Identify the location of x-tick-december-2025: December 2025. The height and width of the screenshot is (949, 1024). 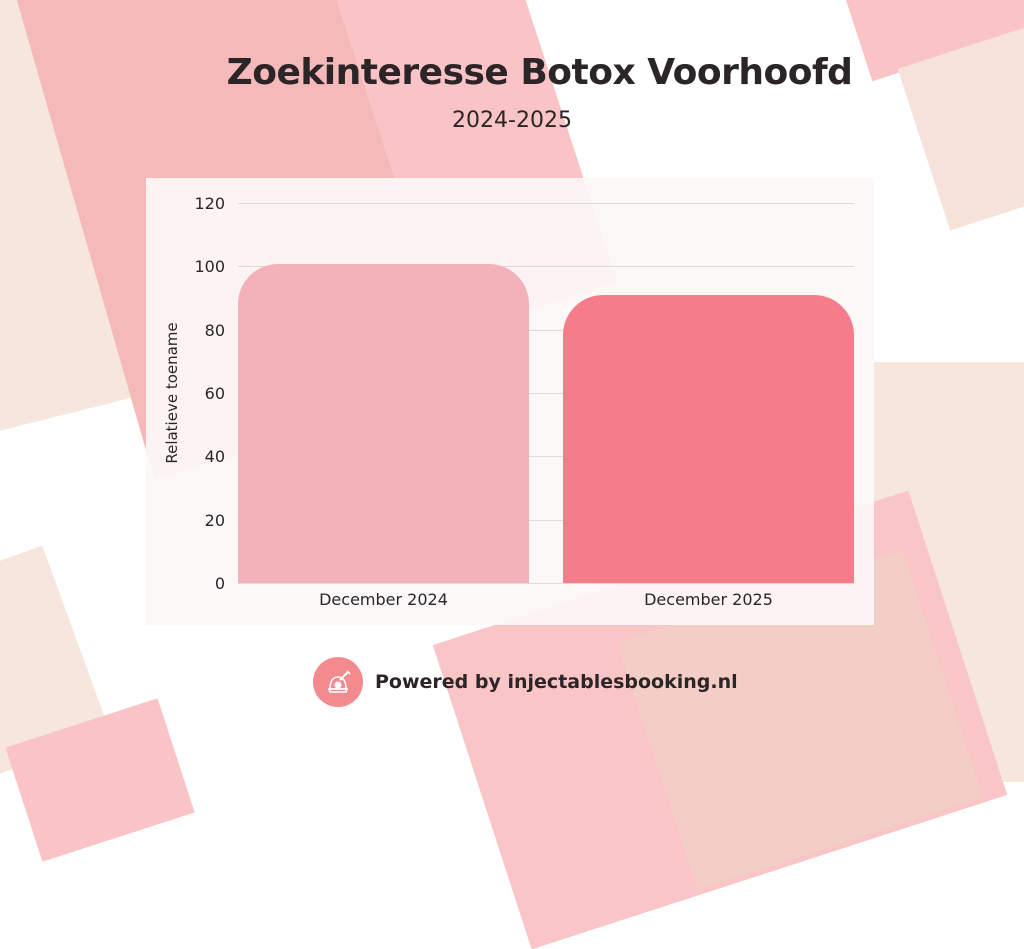
(708, 599).